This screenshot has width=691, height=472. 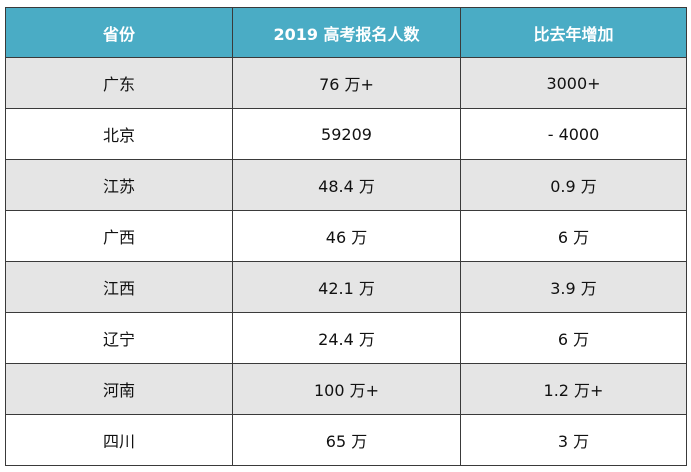 I want to click on table-header: 省份 2019 高考报名人数 比去年增加, so click(x=346, y=32).